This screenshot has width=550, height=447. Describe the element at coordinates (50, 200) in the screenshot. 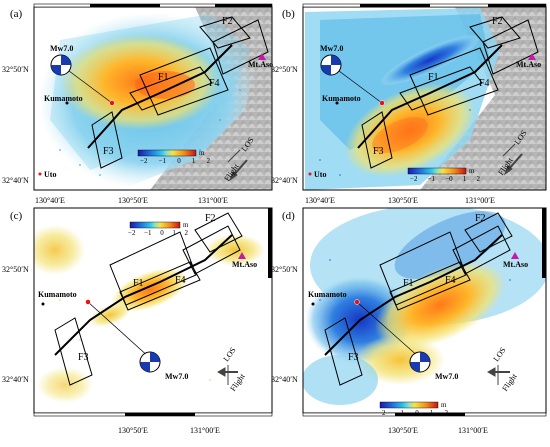

I see `lon-label-a-1: 130°40′E` at that location.